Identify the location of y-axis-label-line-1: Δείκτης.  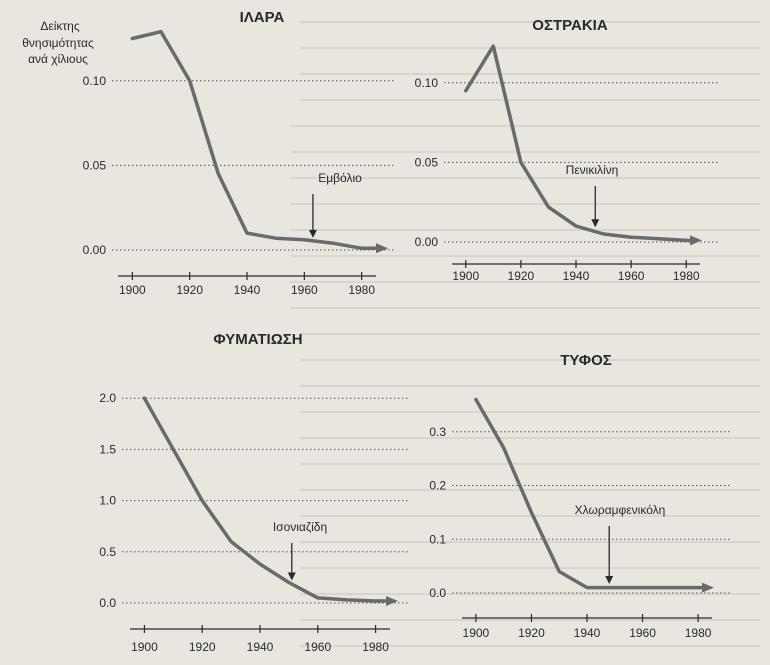
(59, 26).